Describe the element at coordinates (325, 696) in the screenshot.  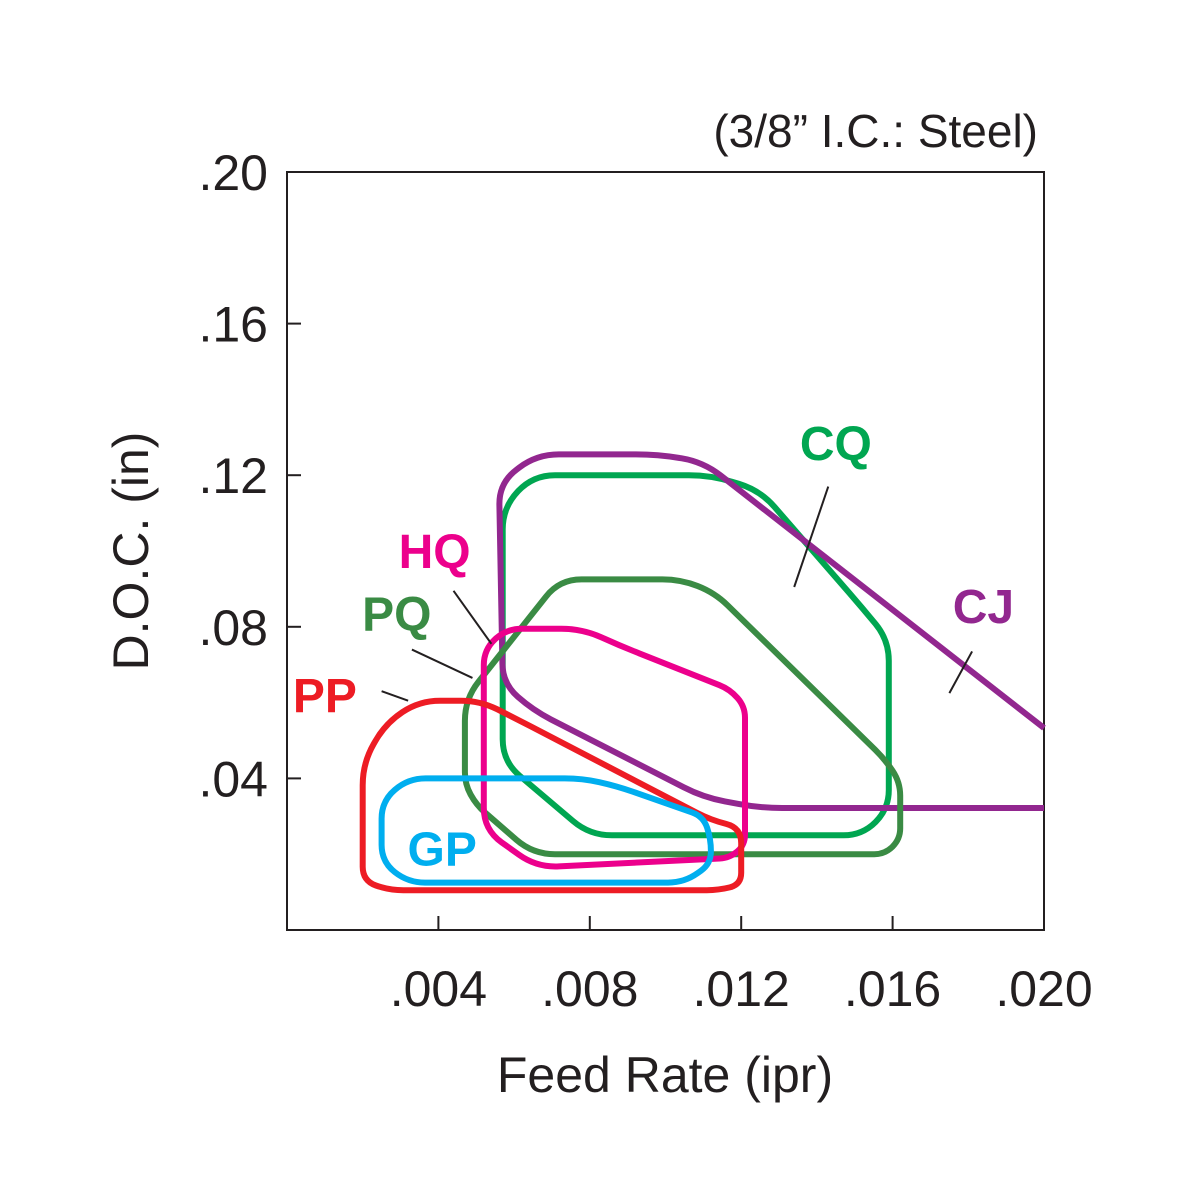
I see `series-label-pp: PP` at that location.